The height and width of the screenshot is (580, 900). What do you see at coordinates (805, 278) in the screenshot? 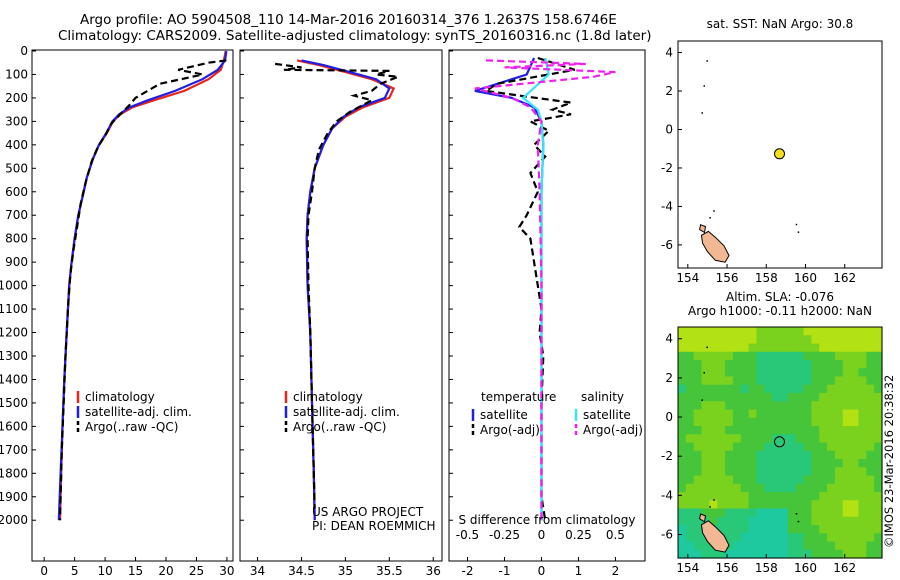
I see `x-tick-label: 160` at bounding box center [805, 278].